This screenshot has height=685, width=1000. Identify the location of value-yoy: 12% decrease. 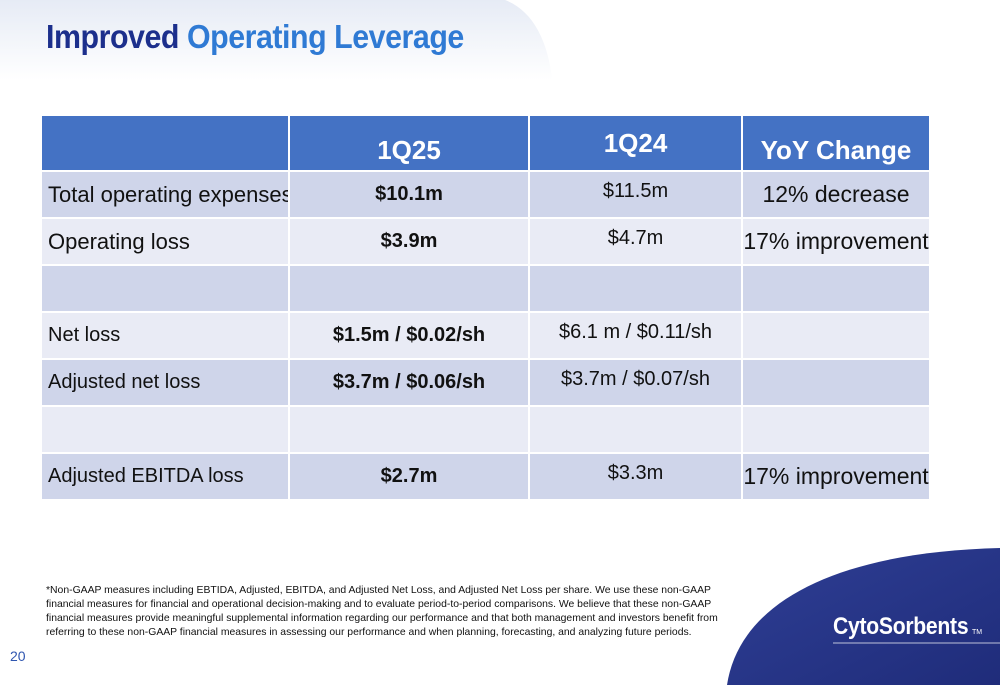
(836, 194).